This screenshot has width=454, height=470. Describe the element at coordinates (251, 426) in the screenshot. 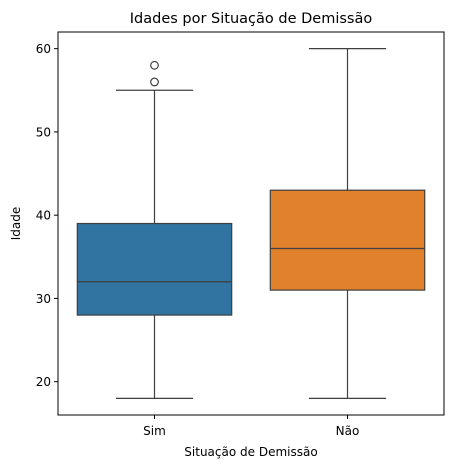

I see `x-axis: Sim Não` at that location.